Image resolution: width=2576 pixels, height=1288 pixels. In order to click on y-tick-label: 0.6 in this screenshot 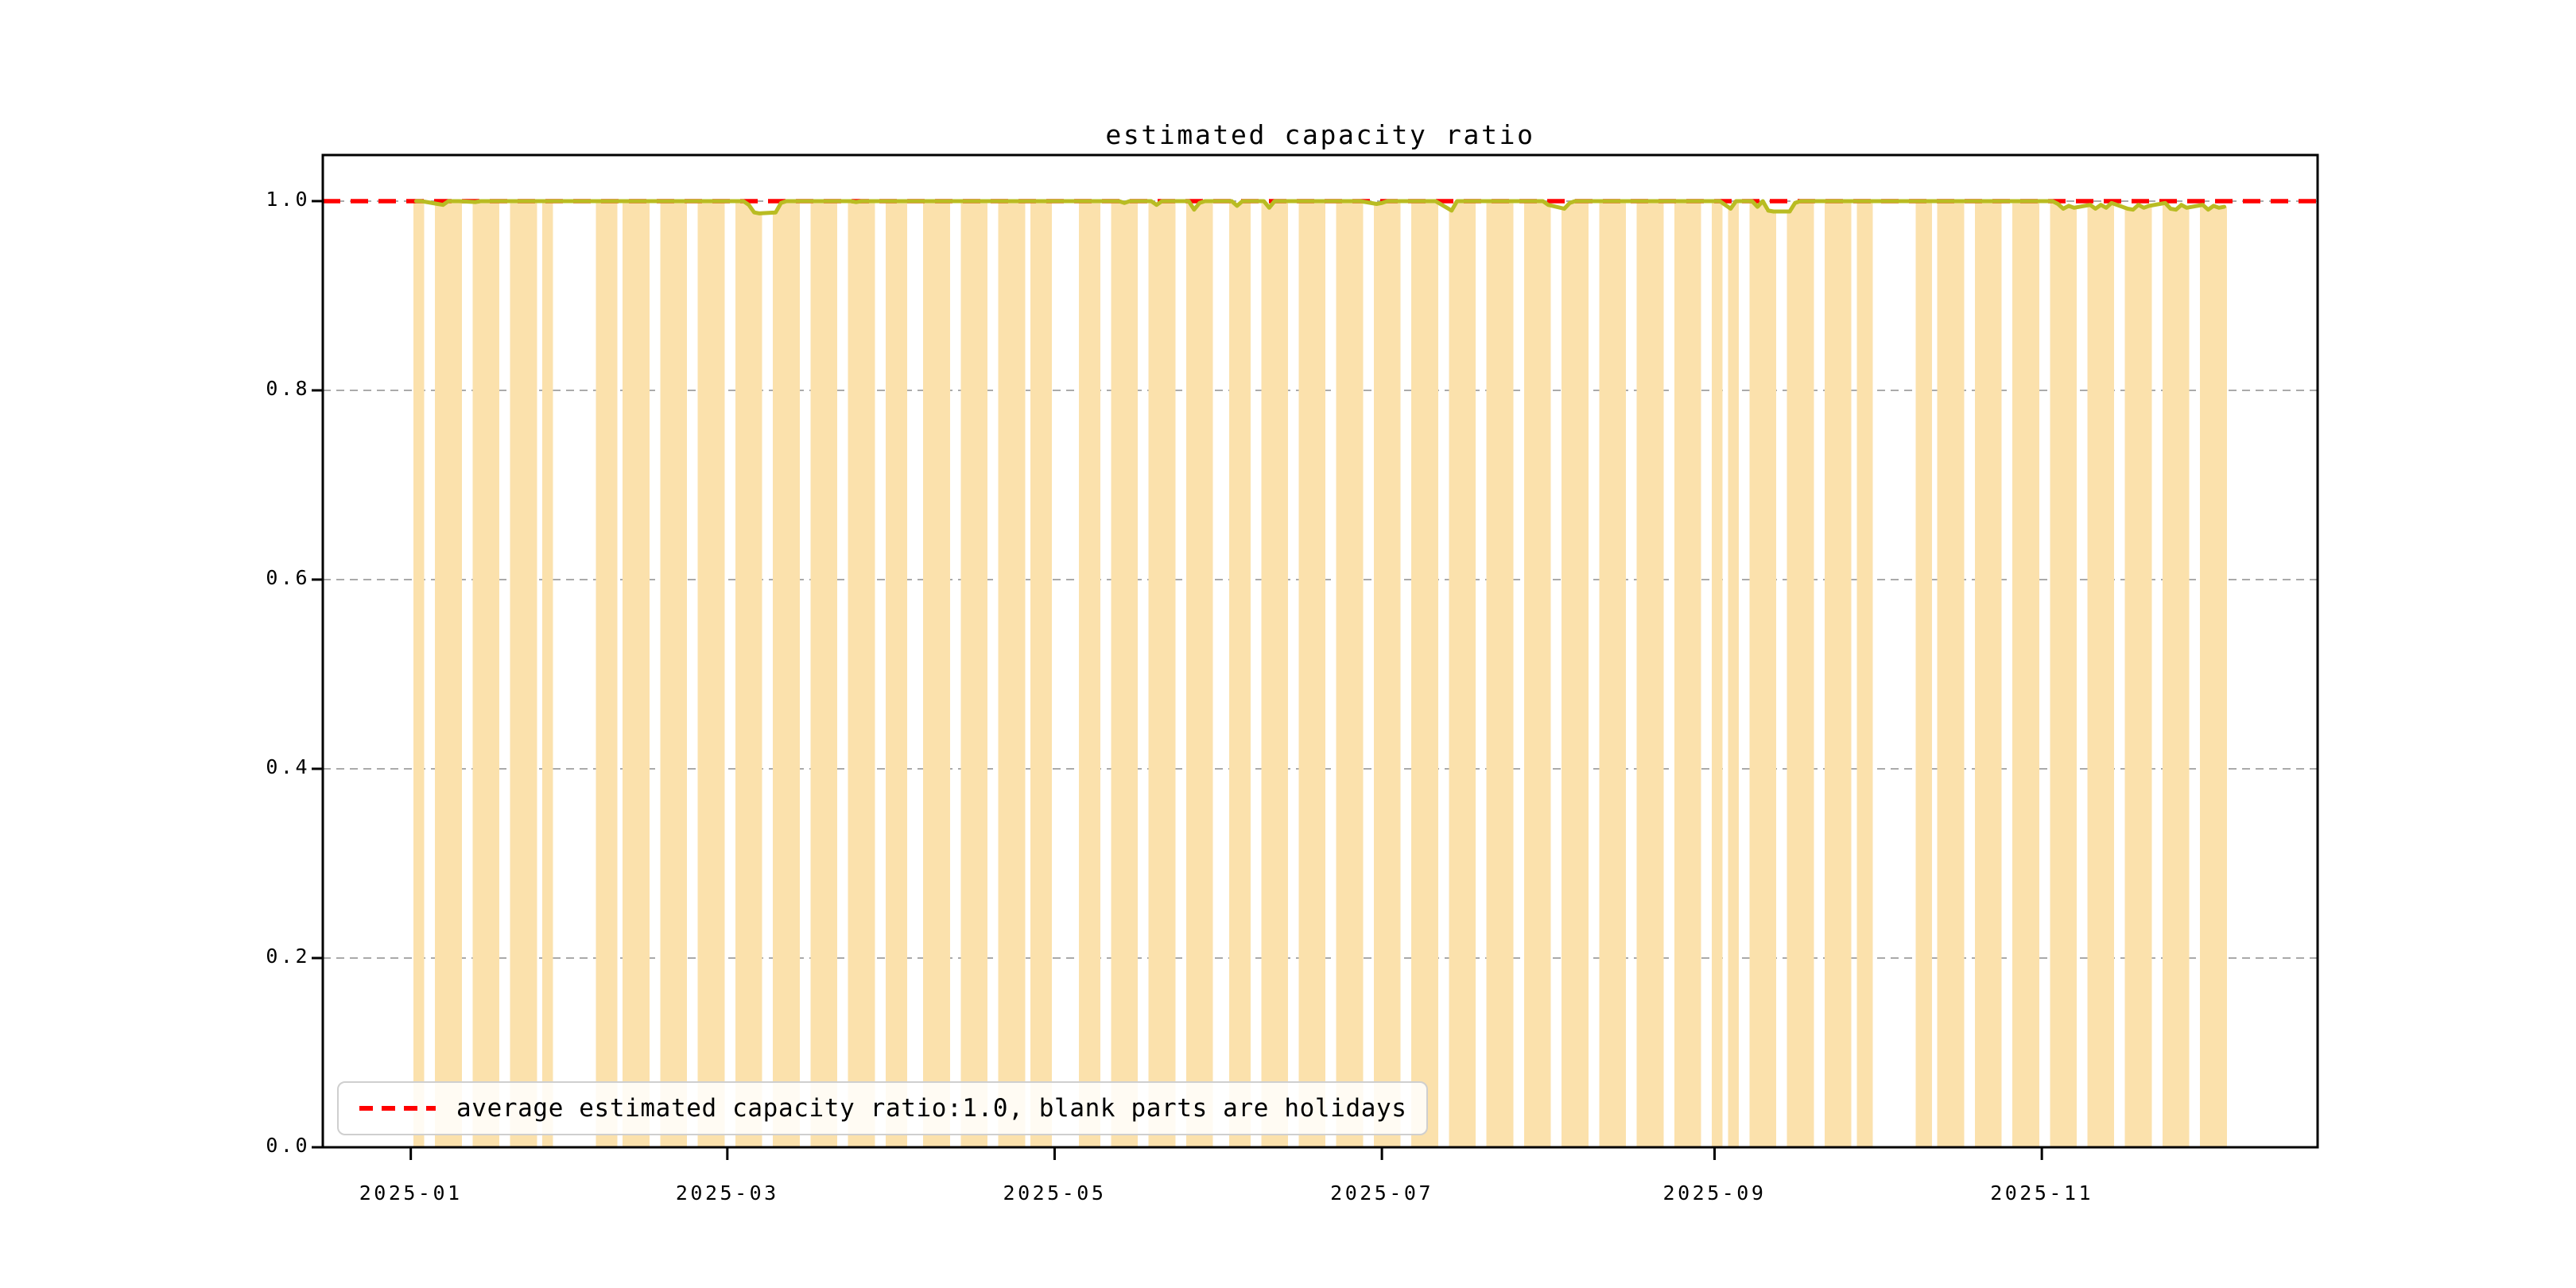, I will do `click(288, 577)`.